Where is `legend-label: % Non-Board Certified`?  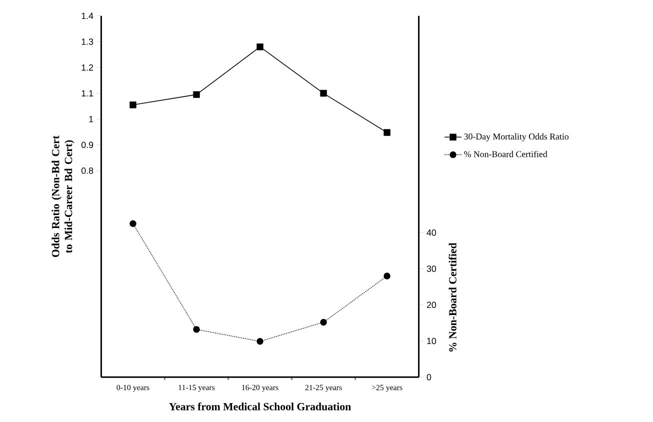 legend-label: % Non-Board Certified is located at coordinates (506, 154).